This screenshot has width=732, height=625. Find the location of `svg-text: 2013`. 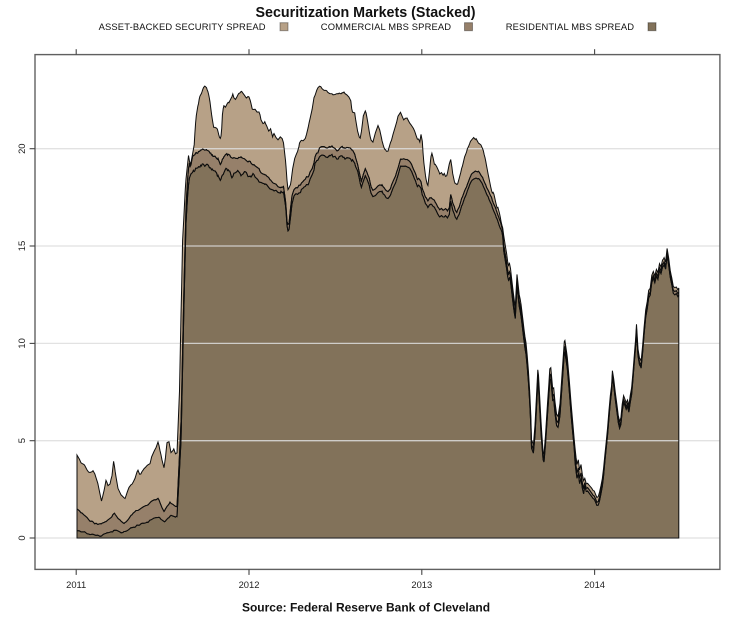

svg-text: 2013 is located at coordinates (421, 584).